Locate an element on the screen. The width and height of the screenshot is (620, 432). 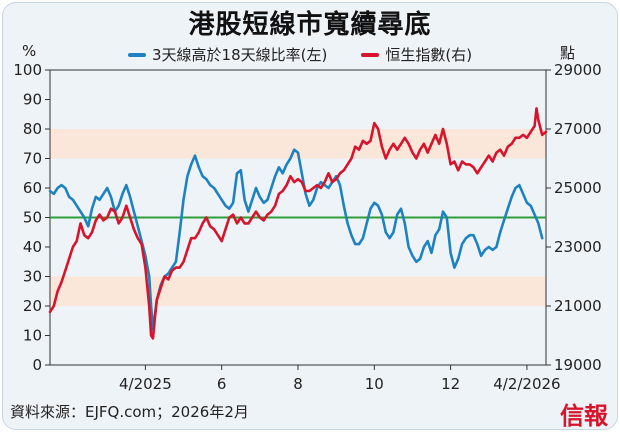
y-left-tick-label: 80 is located at coordinates (32, 129).